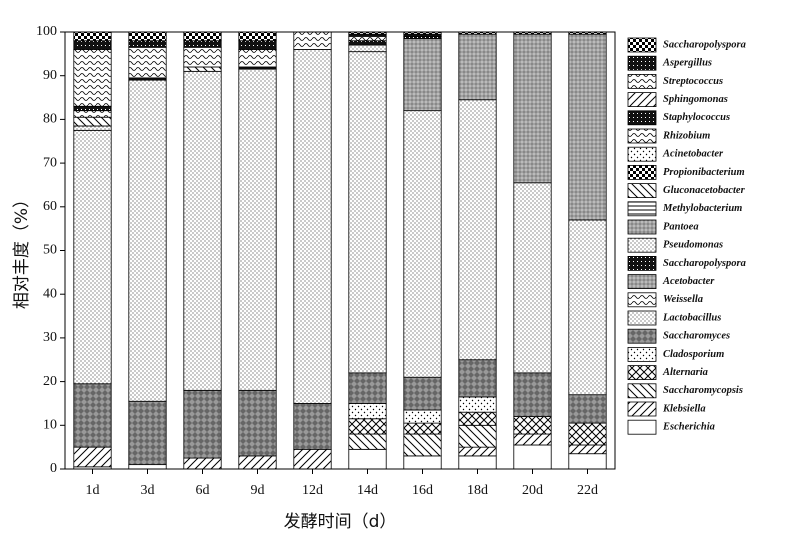 This screenshot has width=791, height=552. Describe the element at coordinates (703, 390) in the screenshot. I see `legend-label: Saccharomycopsis` at that location.